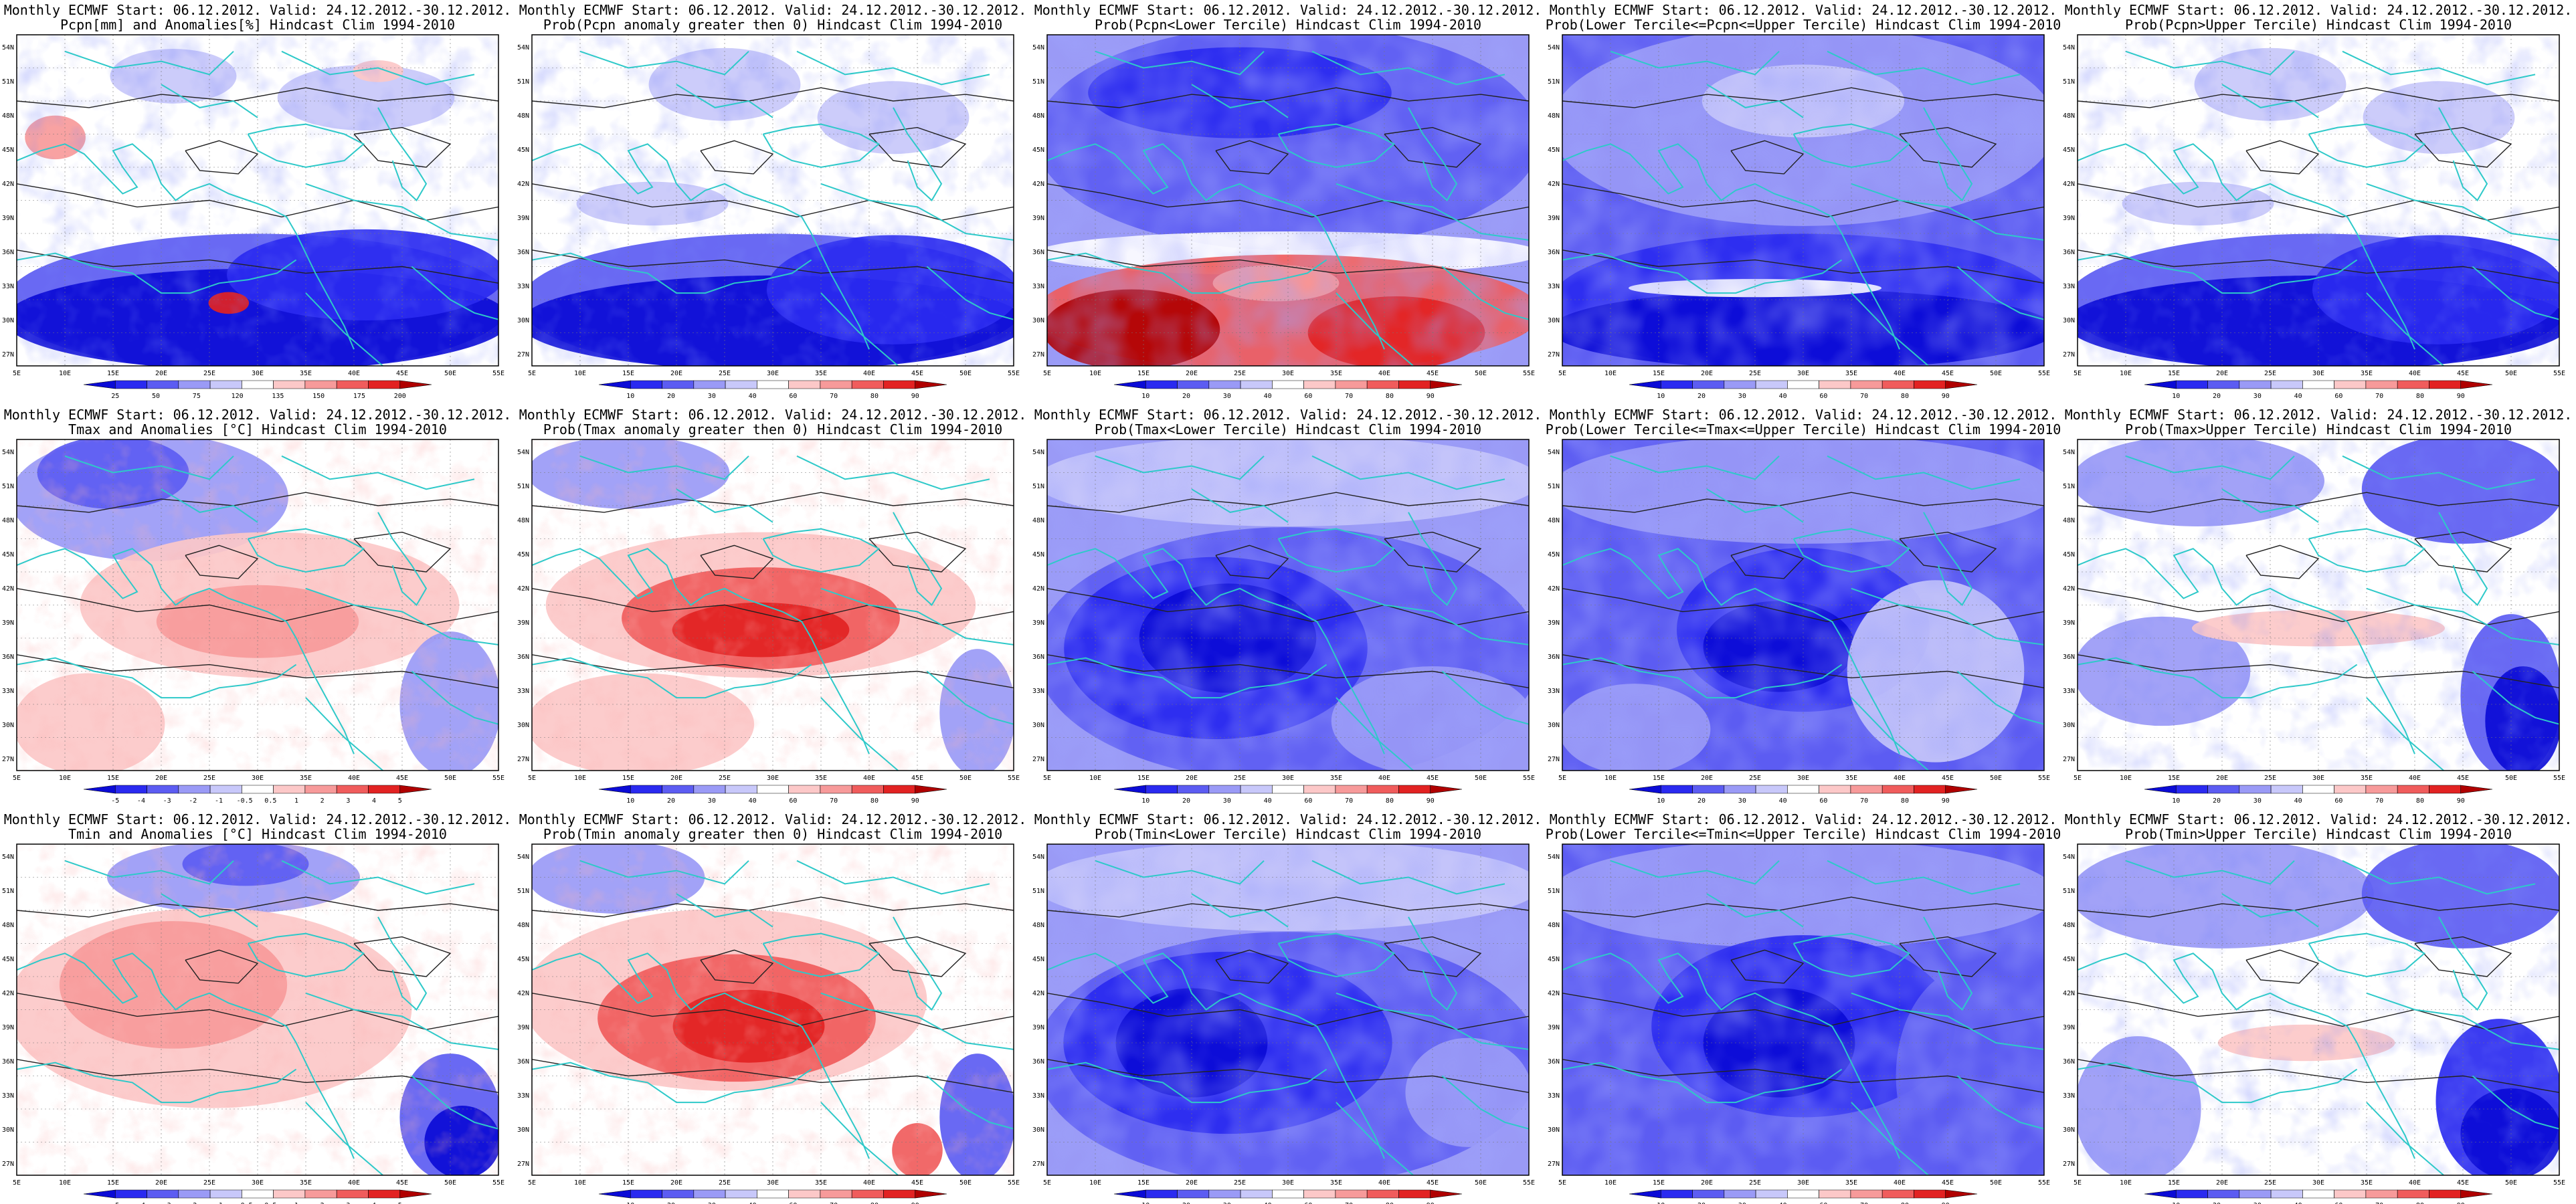  What do you see at coordinates (400, 396) in the screenshot?
I see `colorbar-tick-label: 200` at bounding box center [400, 396].